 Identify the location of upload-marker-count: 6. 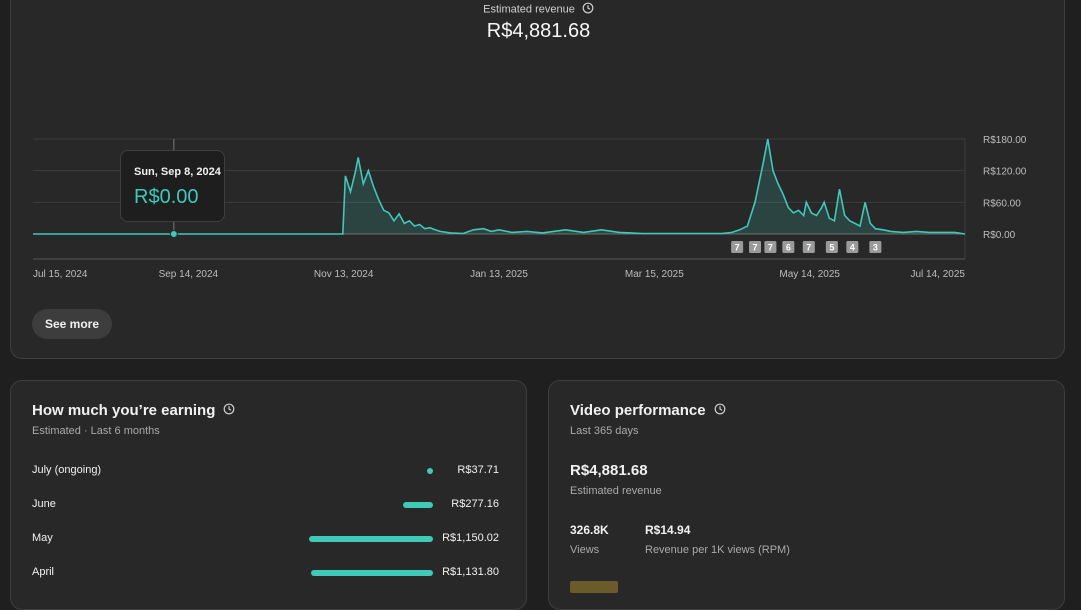
(788, 248).